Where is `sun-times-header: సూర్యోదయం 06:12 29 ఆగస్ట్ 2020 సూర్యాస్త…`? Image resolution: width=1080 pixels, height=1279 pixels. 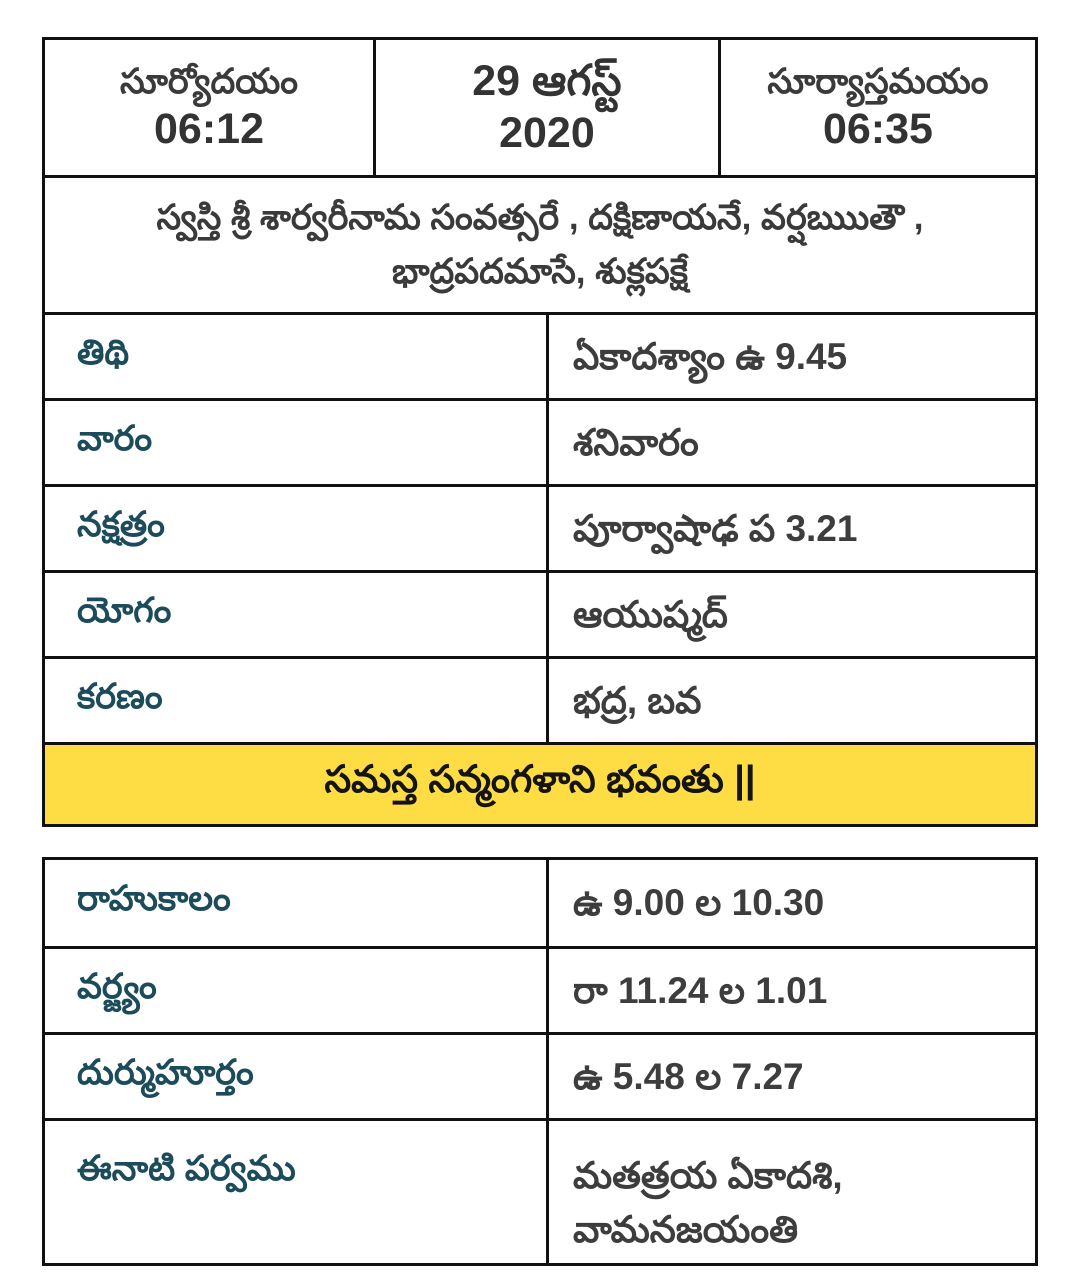 sun-times-header: సూర్యోదయం 06:12 29 ఆగస్ట్ 2020 సూర్యాస్త… is located at coordinates (540, 107).